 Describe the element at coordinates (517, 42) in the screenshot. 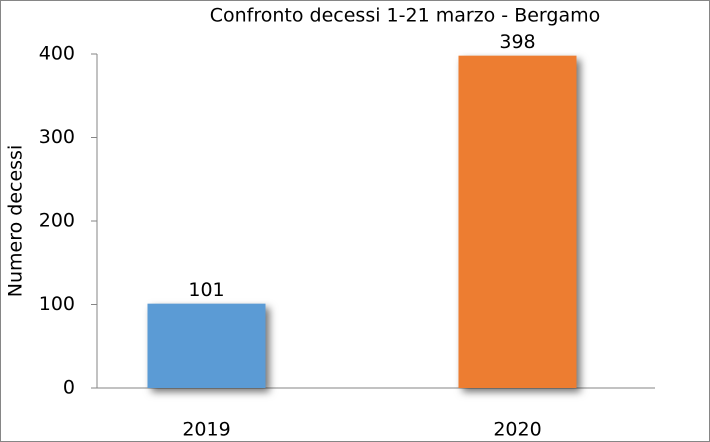

I see `data-label: 398` at that location.